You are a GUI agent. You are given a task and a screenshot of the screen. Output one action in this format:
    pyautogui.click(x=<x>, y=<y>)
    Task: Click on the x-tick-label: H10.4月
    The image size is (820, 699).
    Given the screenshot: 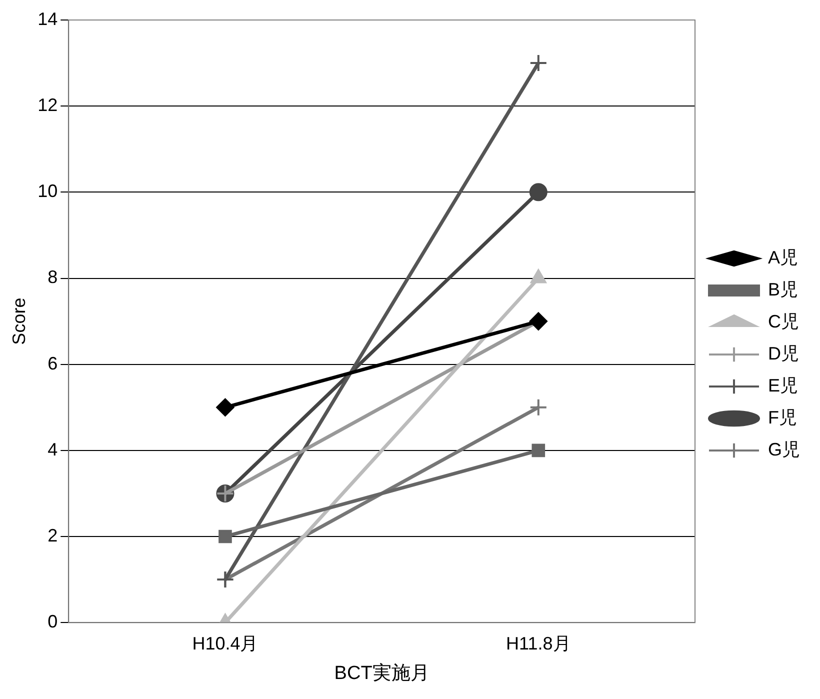 What is the action you would take?
    pyautogui.click(x=225, y=643)
    